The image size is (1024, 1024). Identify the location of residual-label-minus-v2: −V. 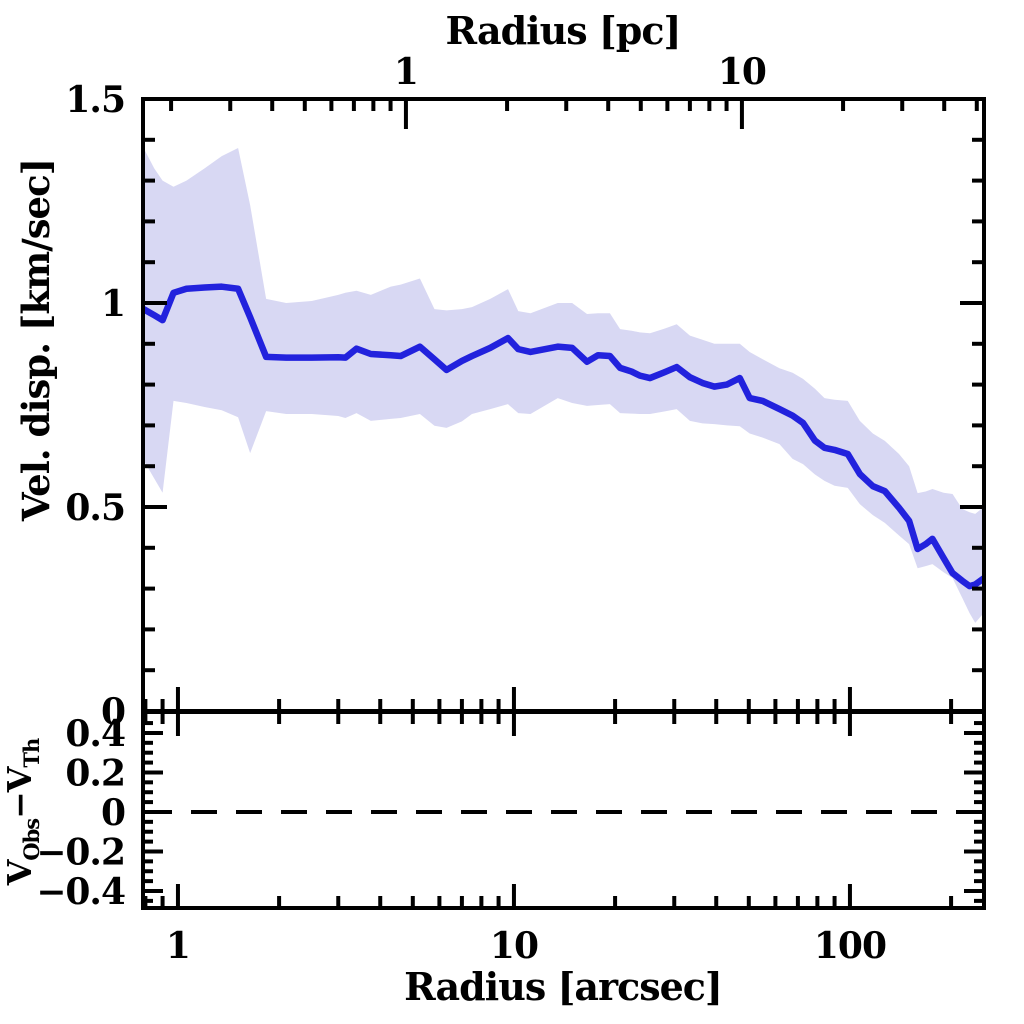
(20, 793).